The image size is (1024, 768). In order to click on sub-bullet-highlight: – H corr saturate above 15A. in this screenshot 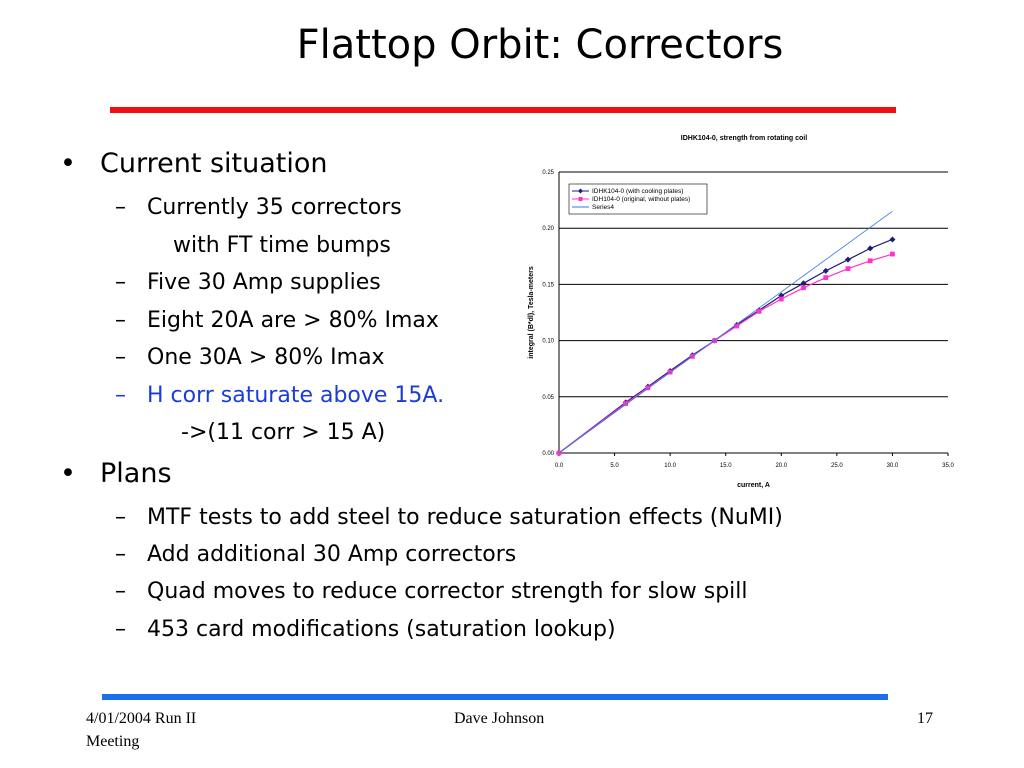, I will do `click(280, 395)`.